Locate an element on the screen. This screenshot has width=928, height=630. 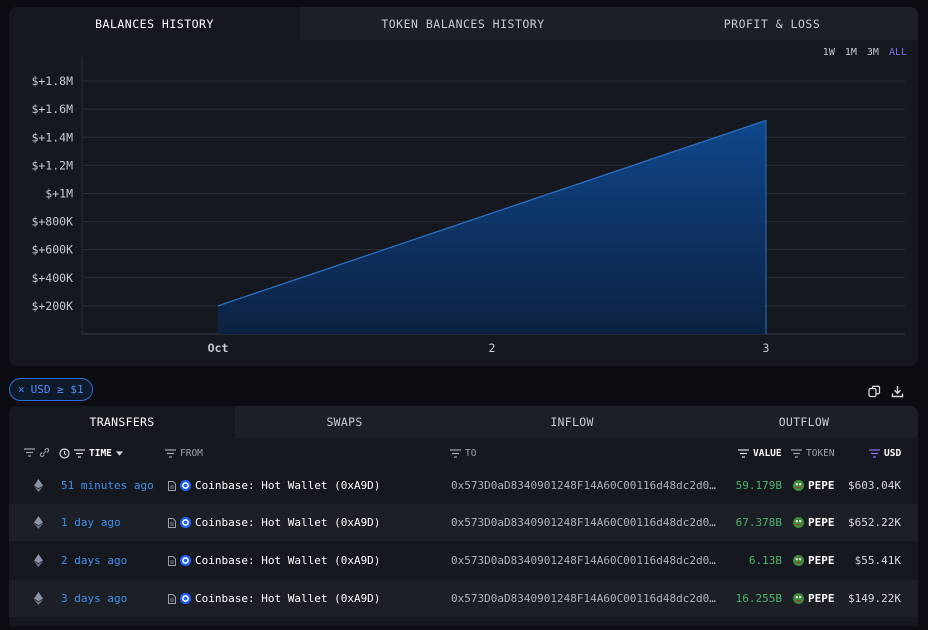
from-header-label: FROM is located at coordinates (191, 453).